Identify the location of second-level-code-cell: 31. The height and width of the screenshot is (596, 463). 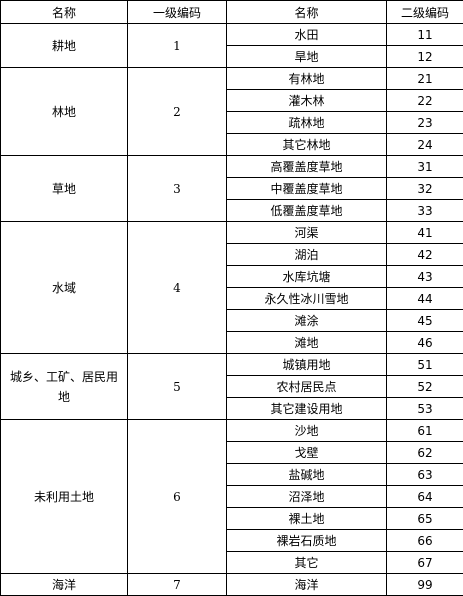
(425, 167).